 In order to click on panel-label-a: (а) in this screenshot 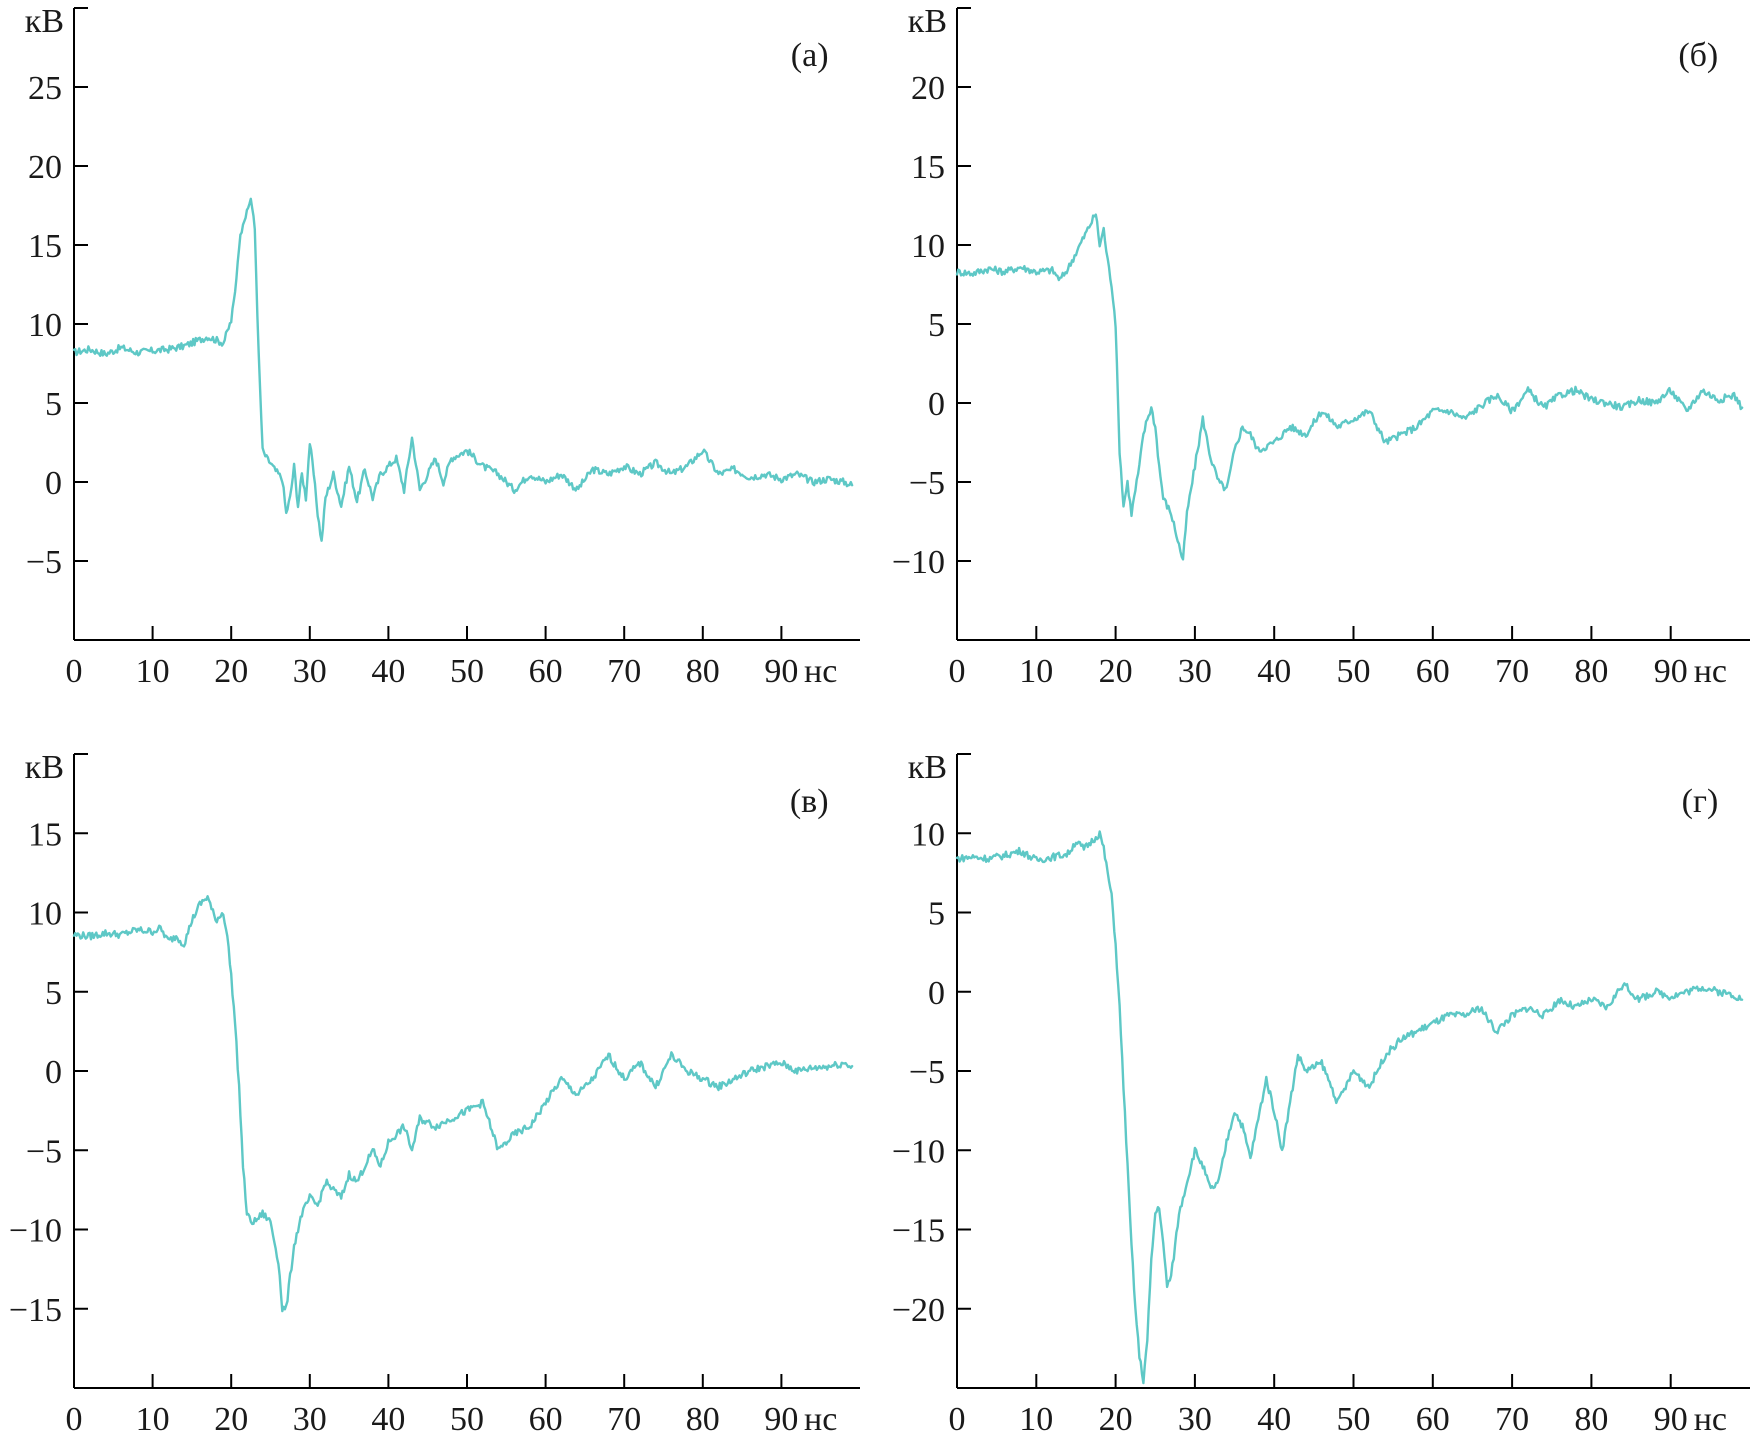, I will do `click(810, 55)`.